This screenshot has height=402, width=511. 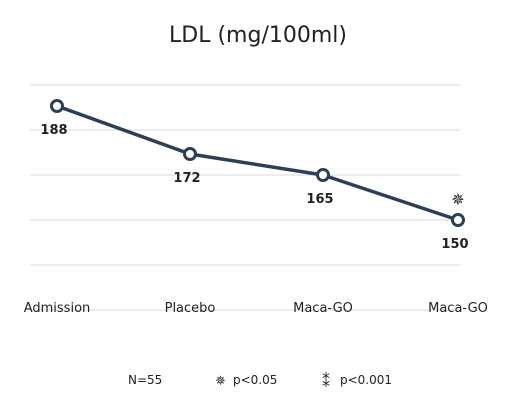 I want to click on sig-p0001-icon: ⁑, so click(x=326, y=381).